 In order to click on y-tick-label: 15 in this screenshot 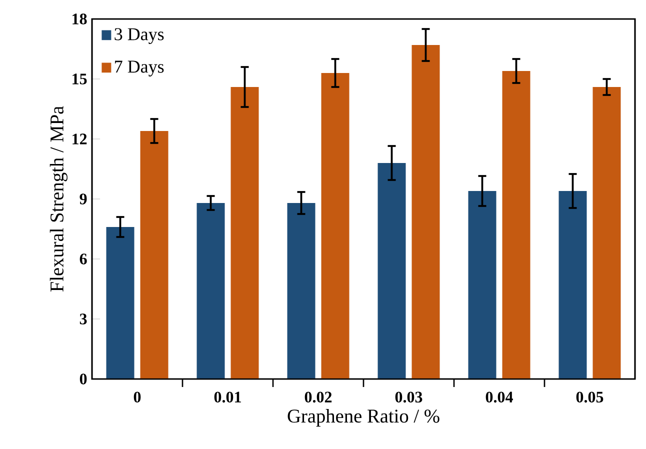, I will do `click(79, 79)`.